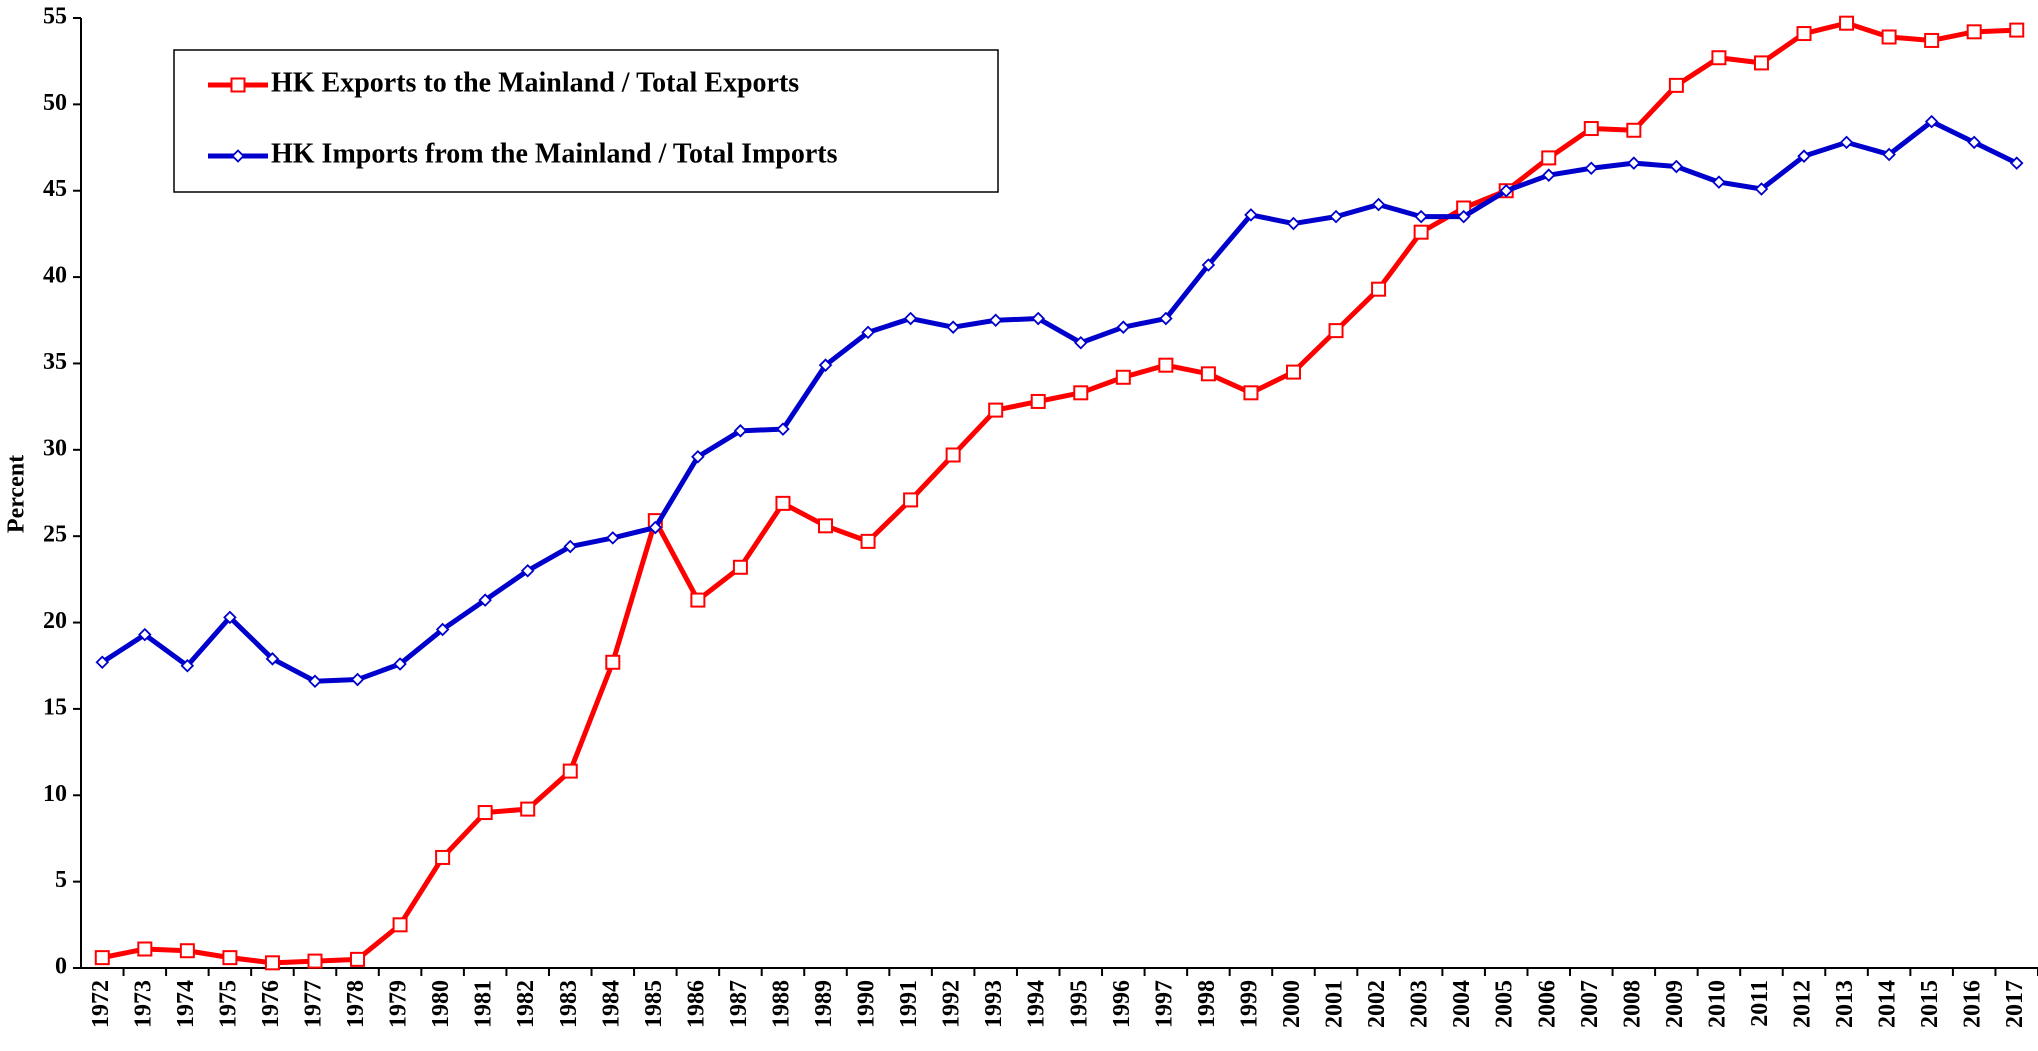 Image resolution: width=2038 pixels, height=1051 pixels. What do you see at coordinates (1420, 1004) in the screenshot?
I see `x-tick-label: 2003` at bounding box center [1420, 1004].